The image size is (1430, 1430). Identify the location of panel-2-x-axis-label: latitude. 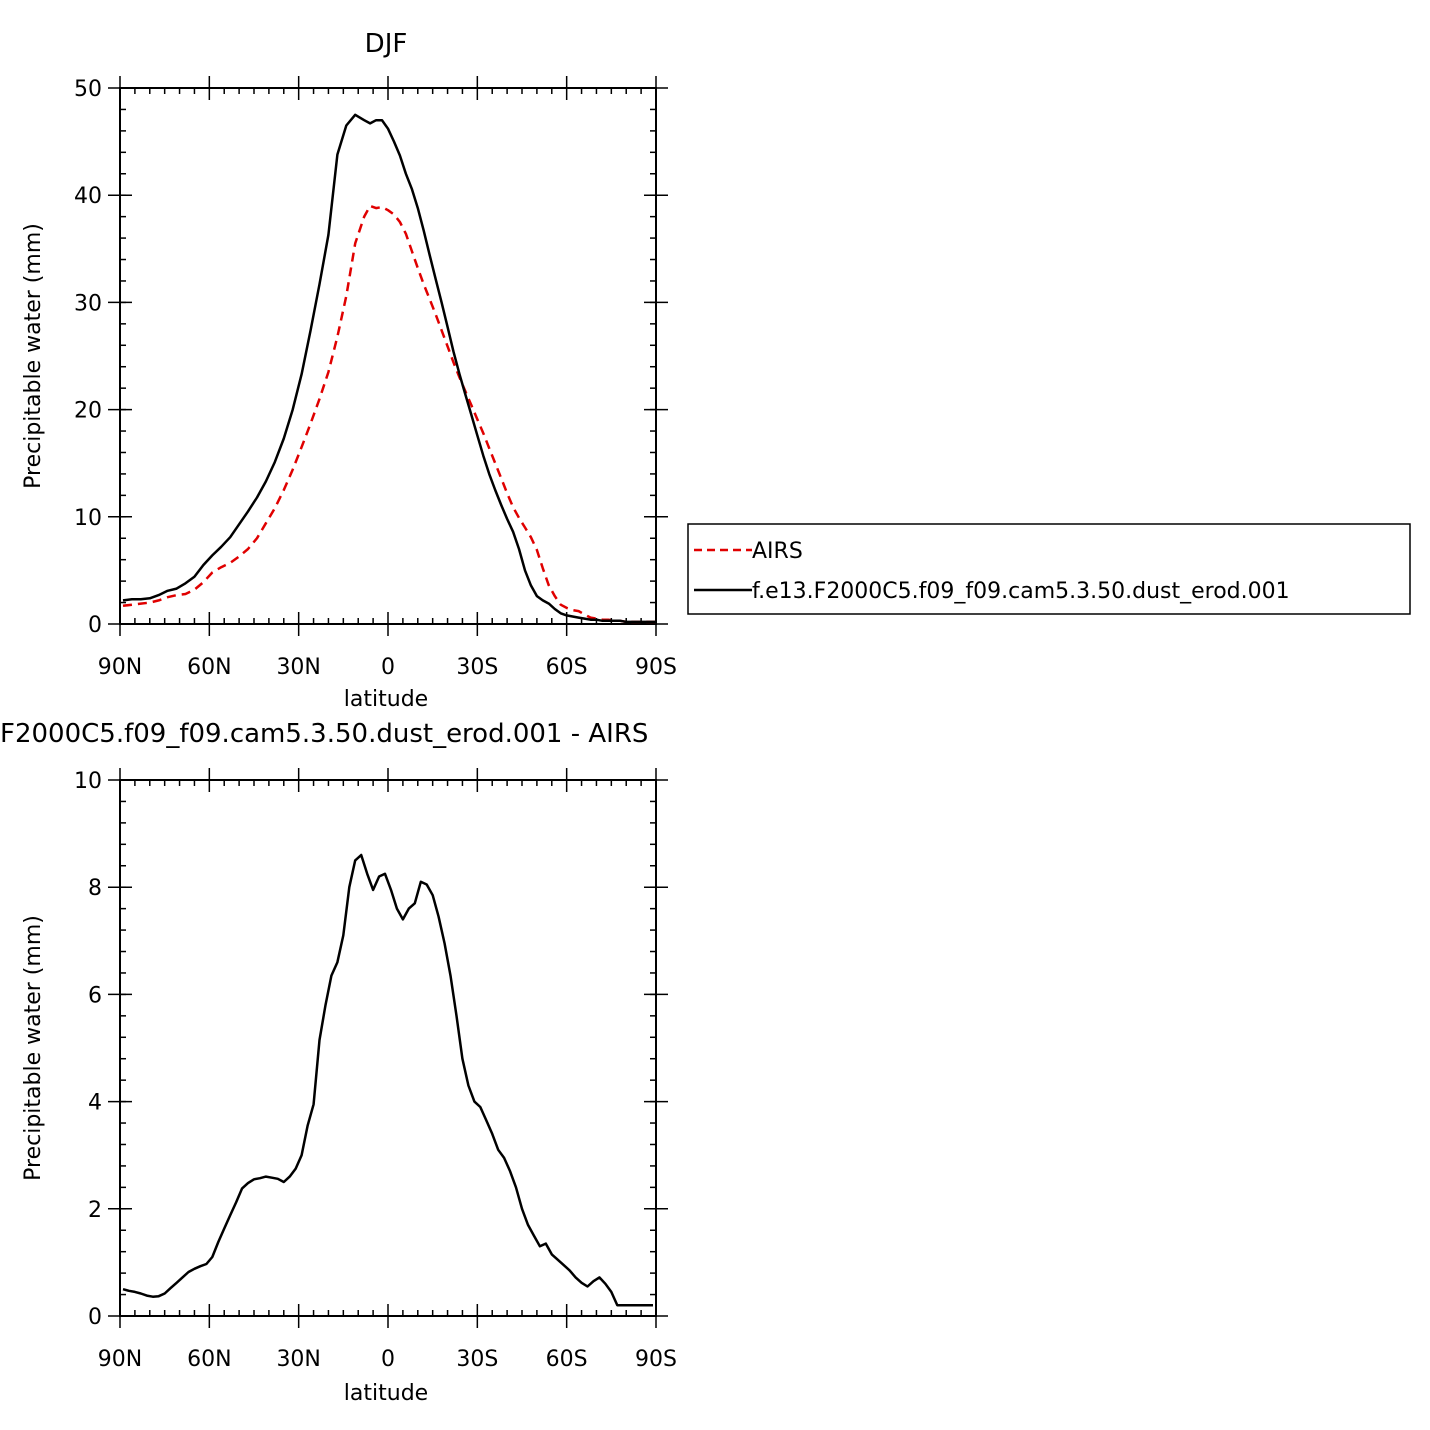
(386, 1393).